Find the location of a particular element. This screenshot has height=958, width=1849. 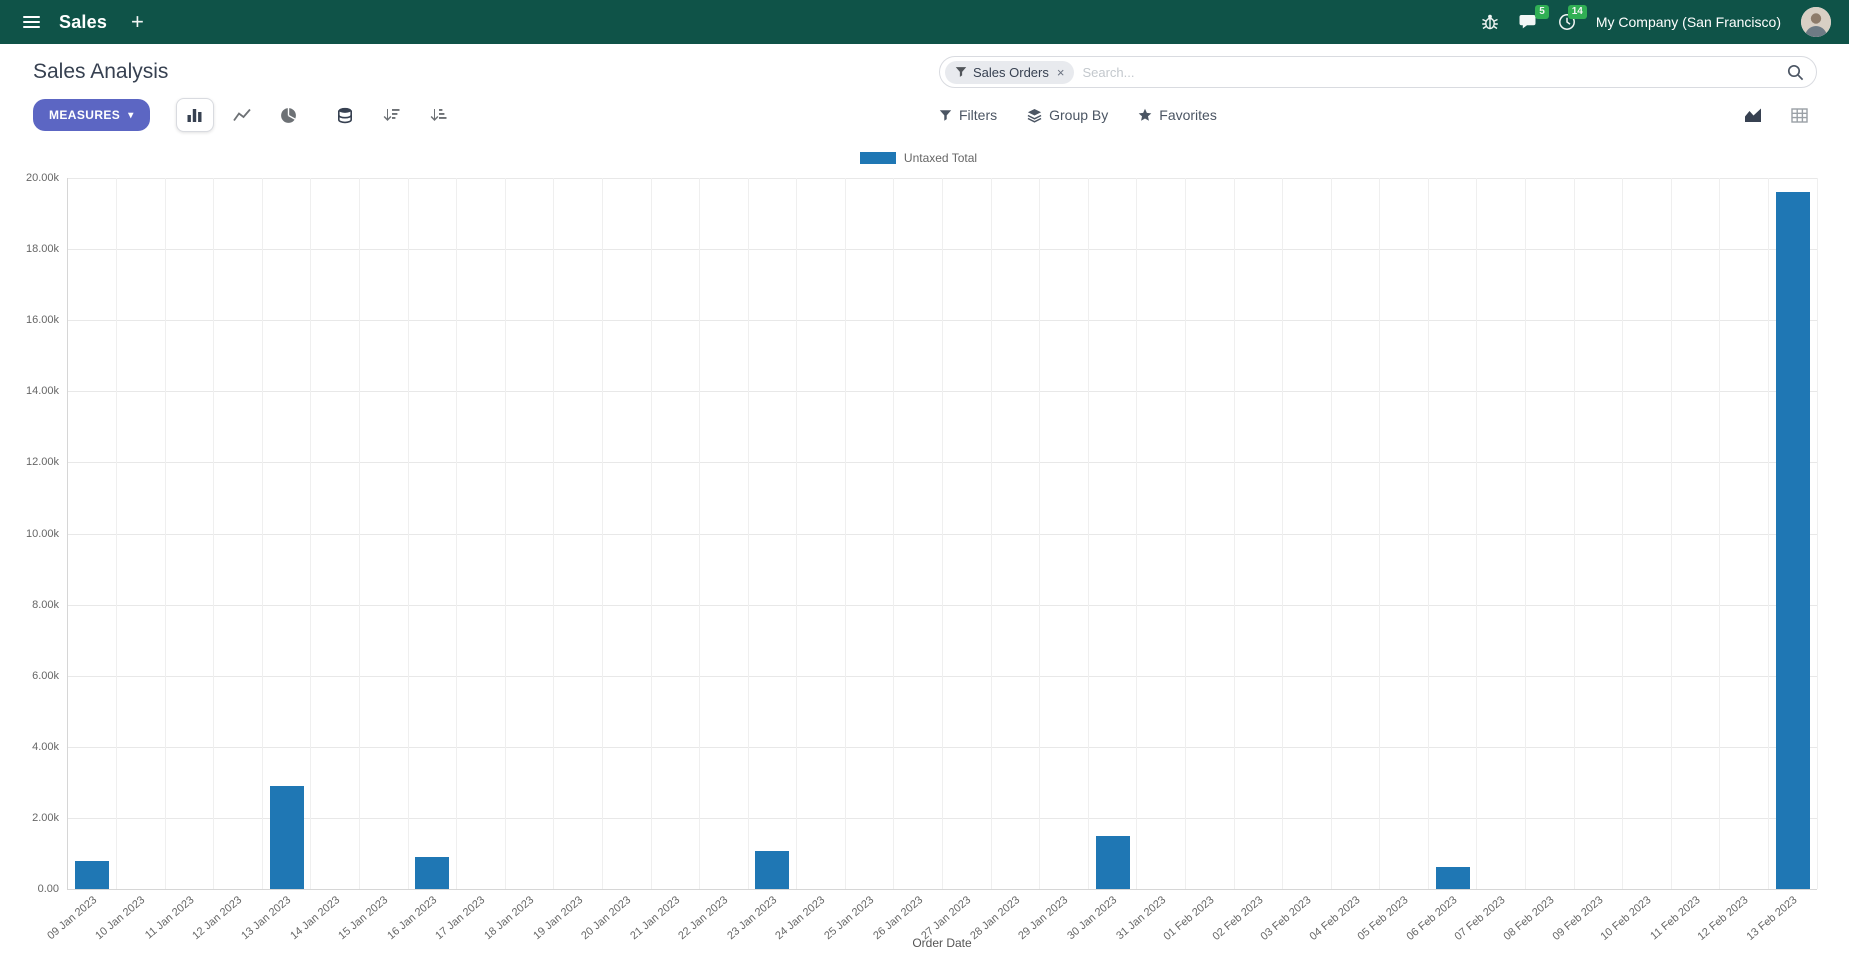

bar-23-jan-2023 is located at coordinates (772, 869).